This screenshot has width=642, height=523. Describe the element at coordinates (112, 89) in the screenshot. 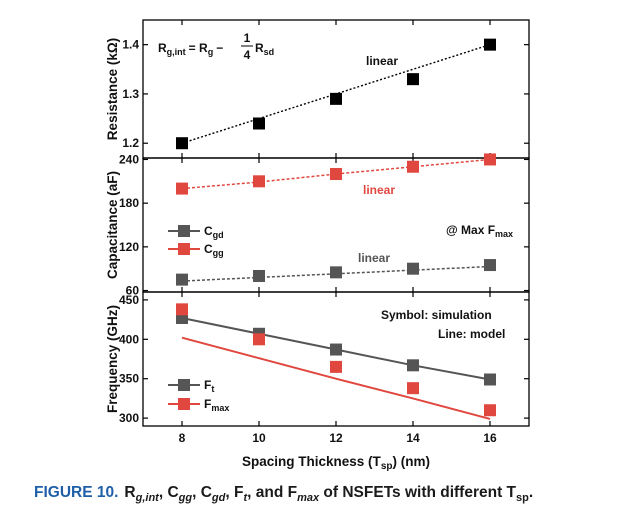

I see `resistance-ylabel: Resistance (kΩ)` at that location.